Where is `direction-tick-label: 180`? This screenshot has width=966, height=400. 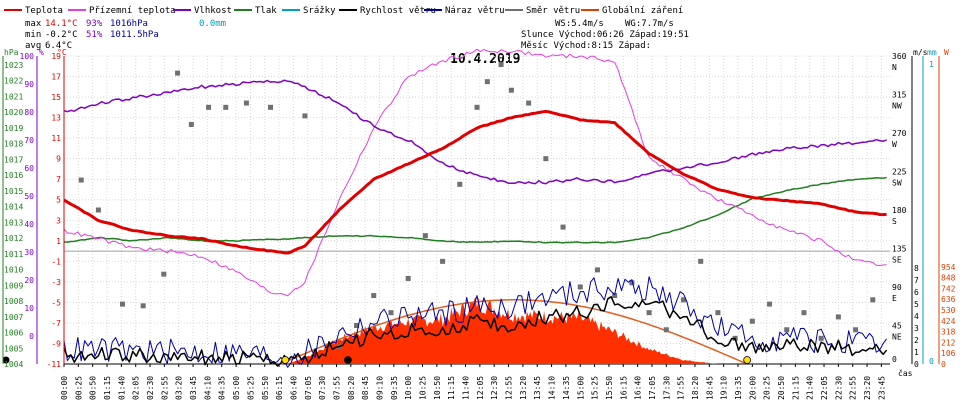
direction-tick-label: 180 is located at coordinates (899, 210).